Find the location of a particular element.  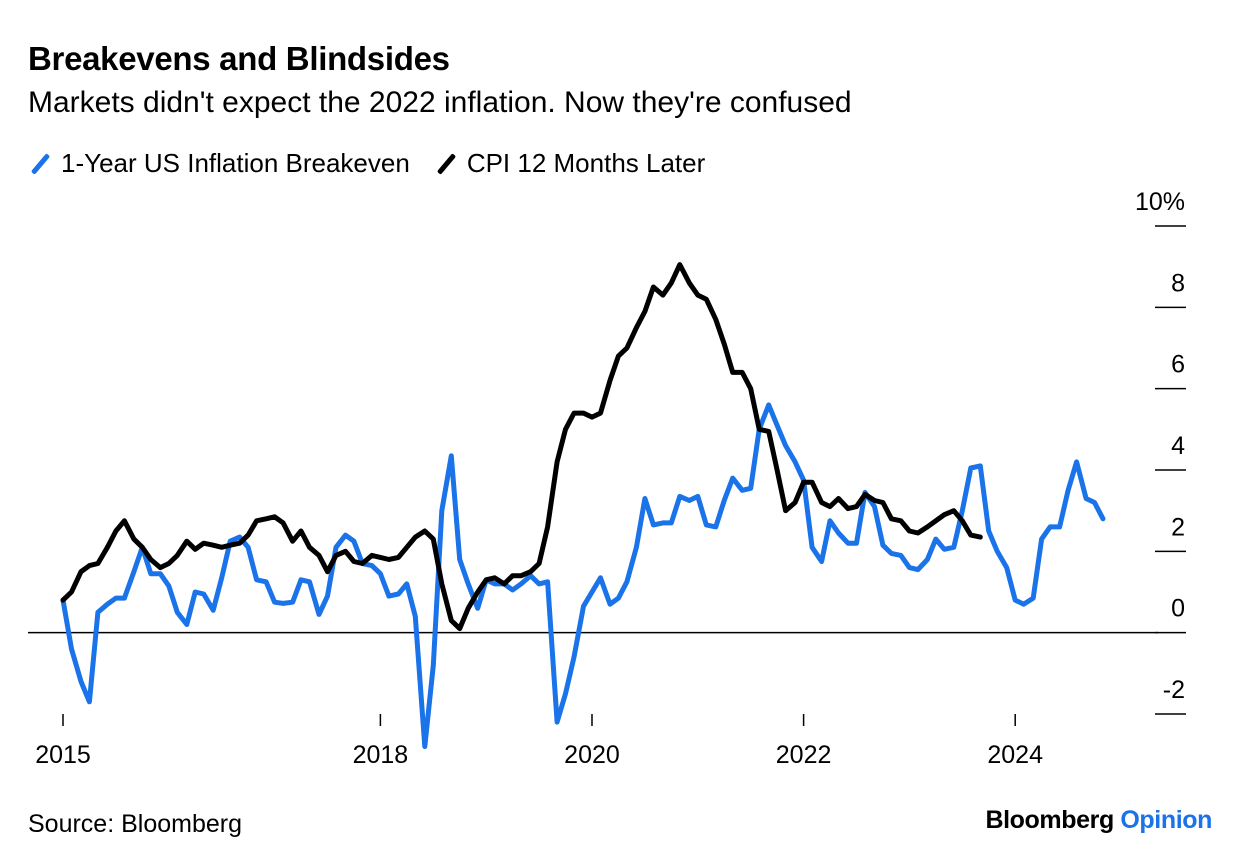

legend-item-cpi: CPI 12 Months Later is located at coordinates (570, 163).